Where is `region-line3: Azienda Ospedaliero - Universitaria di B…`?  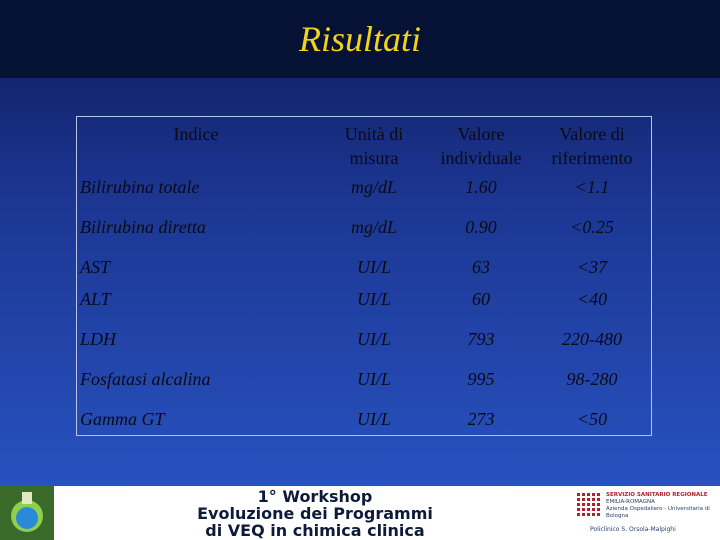
region-line3: Azienda Ospedaliero - Universitaria di B… is located at coordinates (658, 512).